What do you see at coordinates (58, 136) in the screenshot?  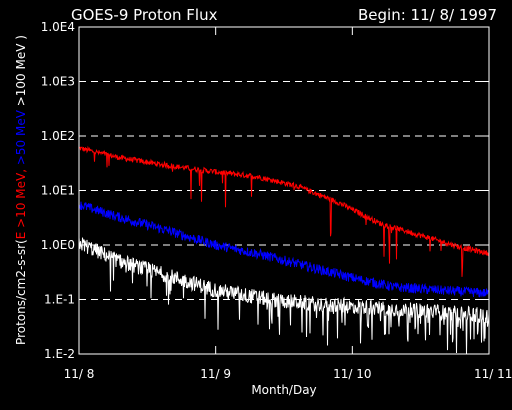 I see `y-tick-label: 1.0E2` at bounding box center [58, 136].